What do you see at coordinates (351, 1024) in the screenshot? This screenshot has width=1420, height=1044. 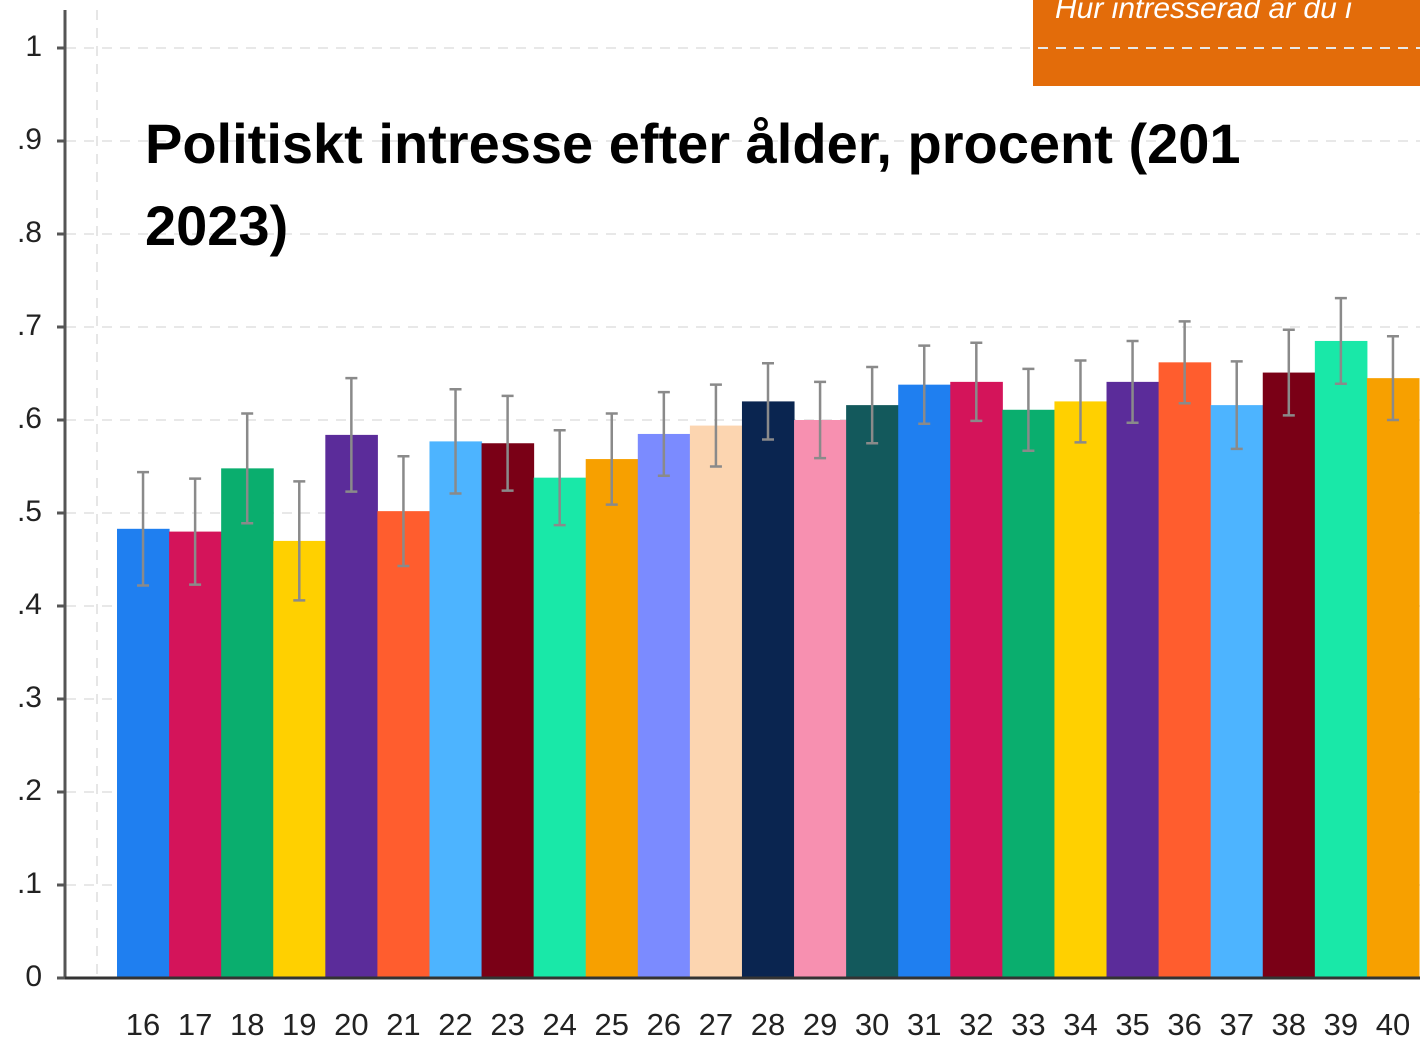 I see `x-tick-label: 20` at bounding box center [351, 1024].